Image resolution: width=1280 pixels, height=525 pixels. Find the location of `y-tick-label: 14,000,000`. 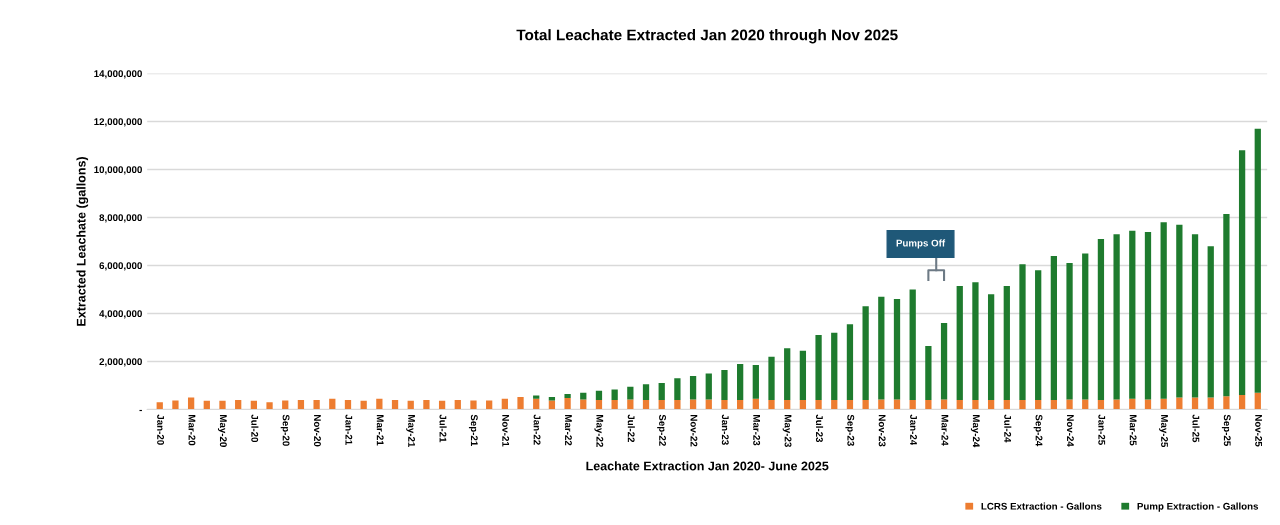

y-tick-label: 14,000,000 is located at coordinates (118, 74).